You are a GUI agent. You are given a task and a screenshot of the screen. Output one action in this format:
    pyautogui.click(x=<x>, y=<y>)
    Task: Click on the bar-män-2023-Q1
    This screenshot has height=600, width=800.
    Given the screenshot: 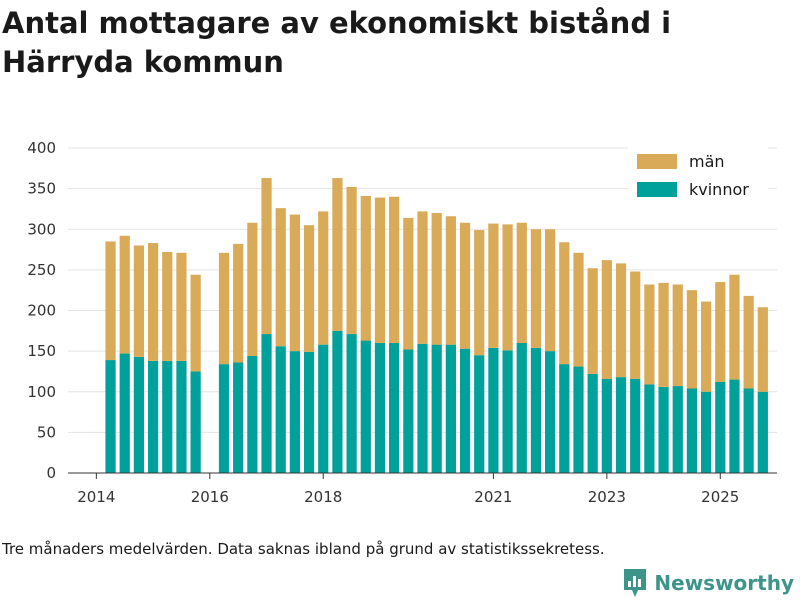 What is the action you would take?
    pyautogui.click(x=621, y=320)
    